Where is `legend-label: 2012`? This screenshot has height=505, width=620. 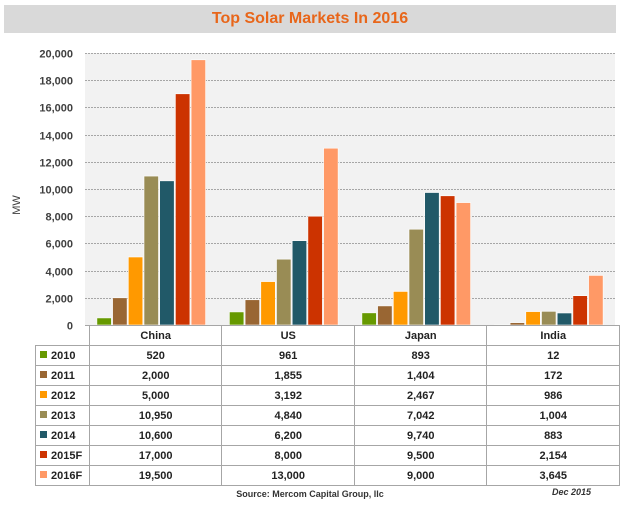
legend-label: 2012 is located at coordinates (63, 395).